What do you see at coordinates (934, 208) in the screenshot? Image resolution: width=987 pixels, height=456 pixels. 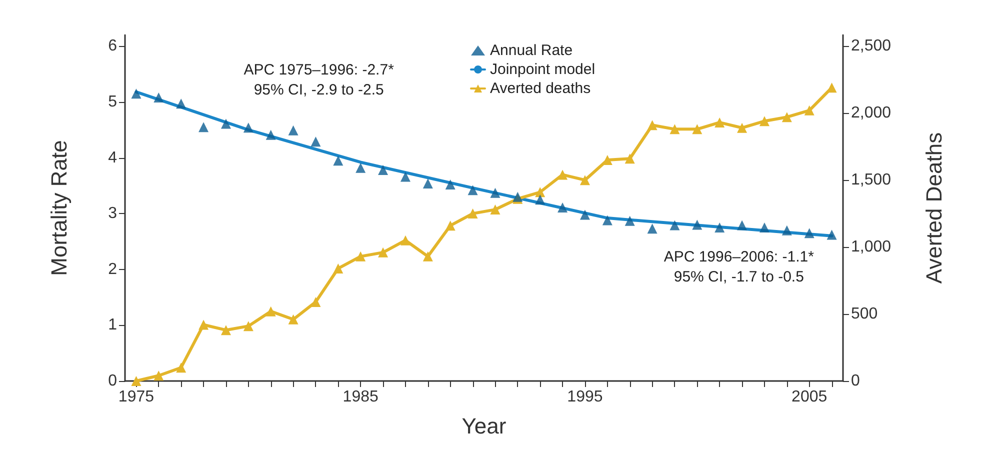 I see `y2-axis-title: Averted Deaths` at bounding box center [934, 208].